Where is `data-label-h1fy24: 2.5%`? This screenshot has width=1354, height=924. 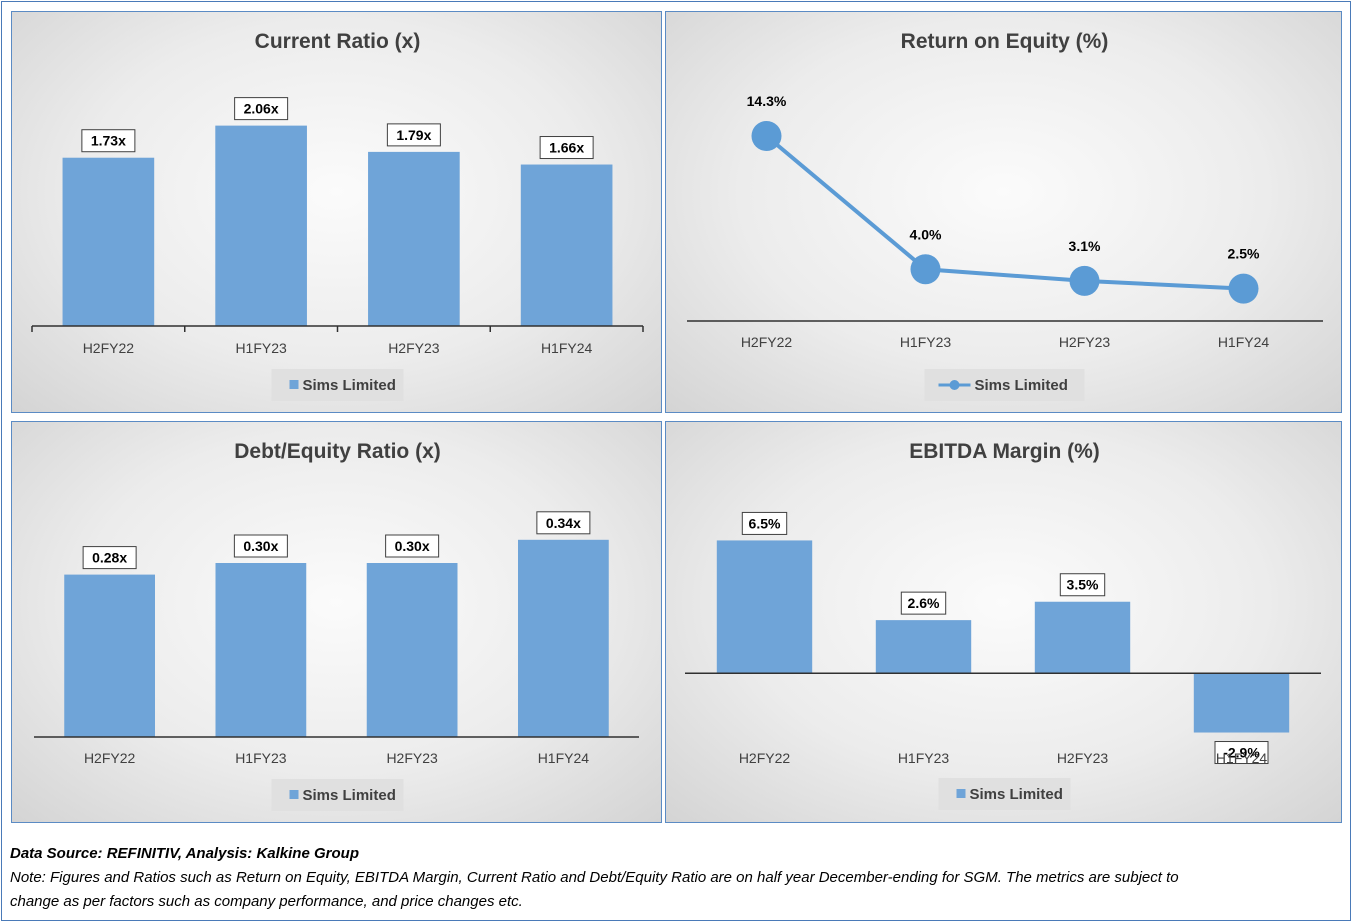 data-label-h1fy24: 2.5% is located at coordinates (1244, 254).